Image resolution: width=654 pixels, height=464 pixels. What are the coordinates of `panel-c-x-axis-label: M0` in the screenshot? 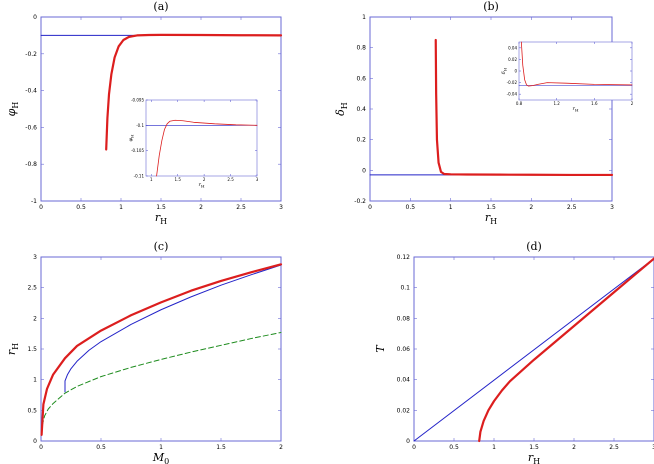 It's located at (160, 457).